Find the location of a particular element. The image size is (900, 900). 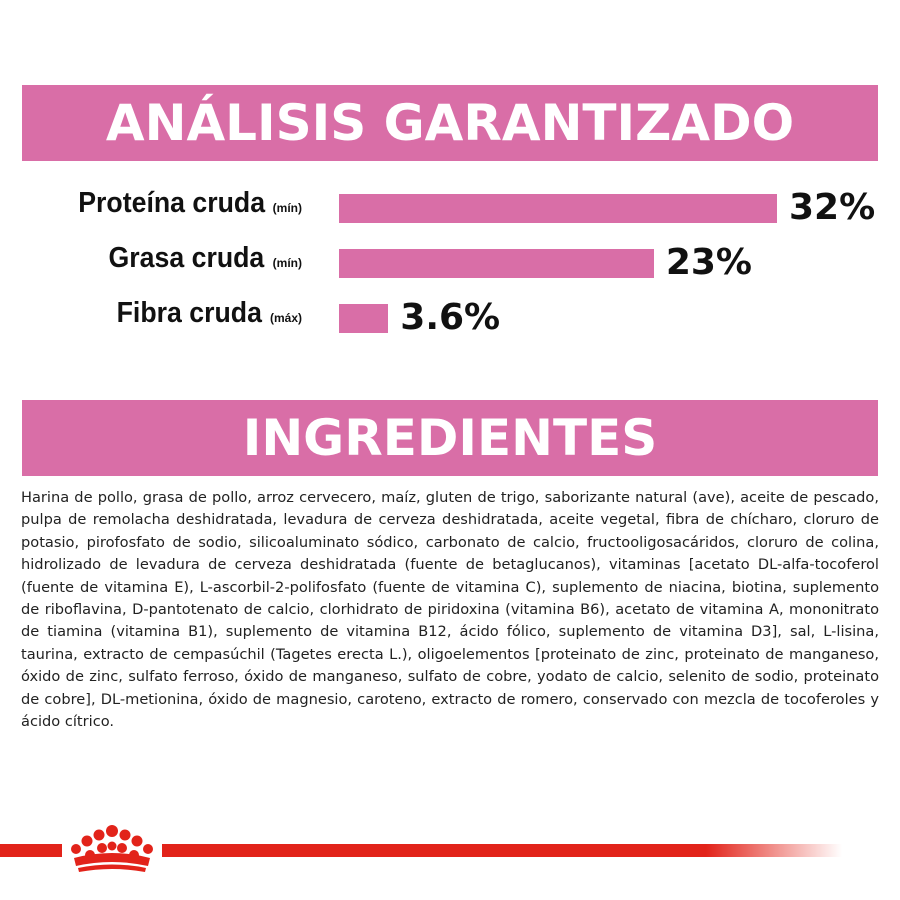

analysis-row-protein: Proteína cruda (mín) 32% is located at coordinates (450, 208).